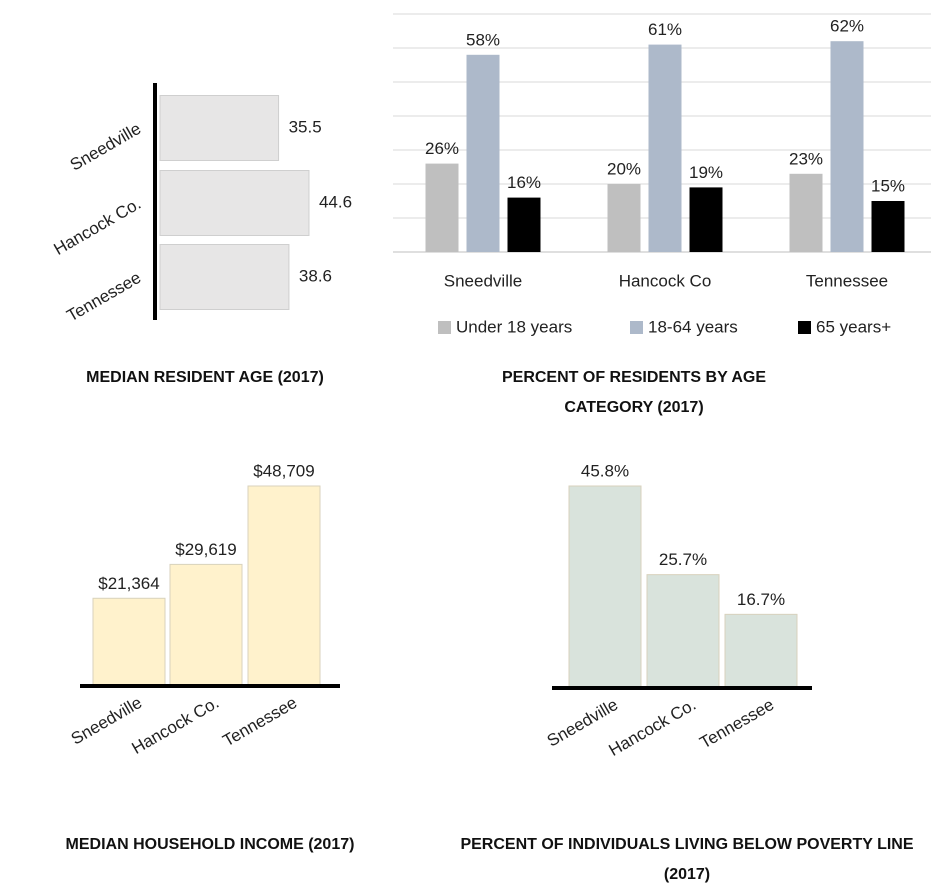 This screenshot has width=931, height=888. I want to click on value-label: $29,619, so click(205, 549).